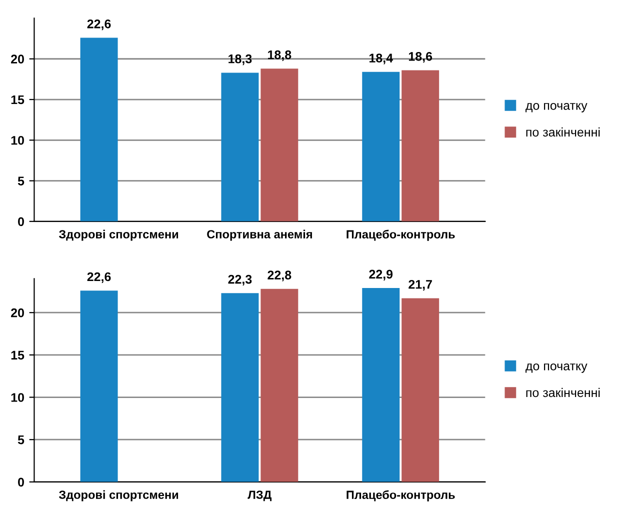  I want to click on x-tick-label: ЛЗД, so click(260, 496).